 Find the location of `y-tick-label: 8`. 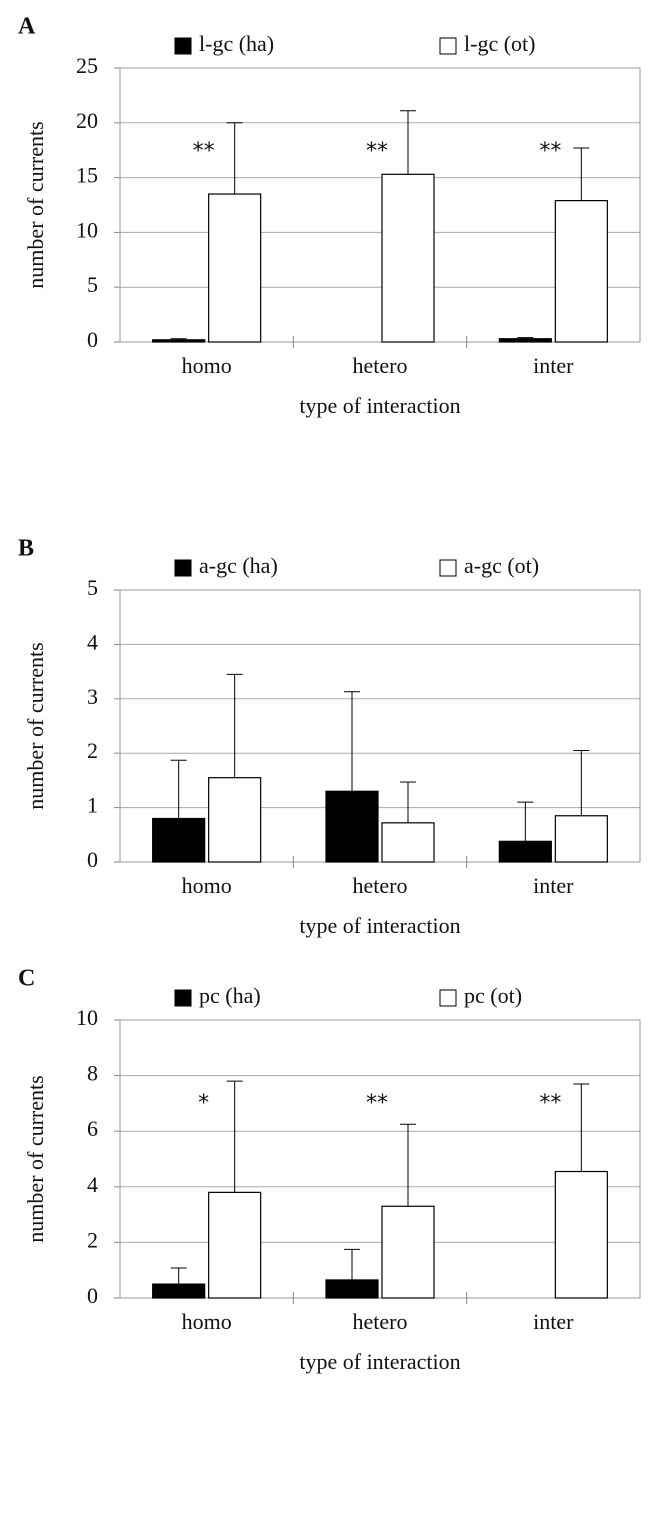

y-tick-label: 8 is located at coordinates (92, 1073).